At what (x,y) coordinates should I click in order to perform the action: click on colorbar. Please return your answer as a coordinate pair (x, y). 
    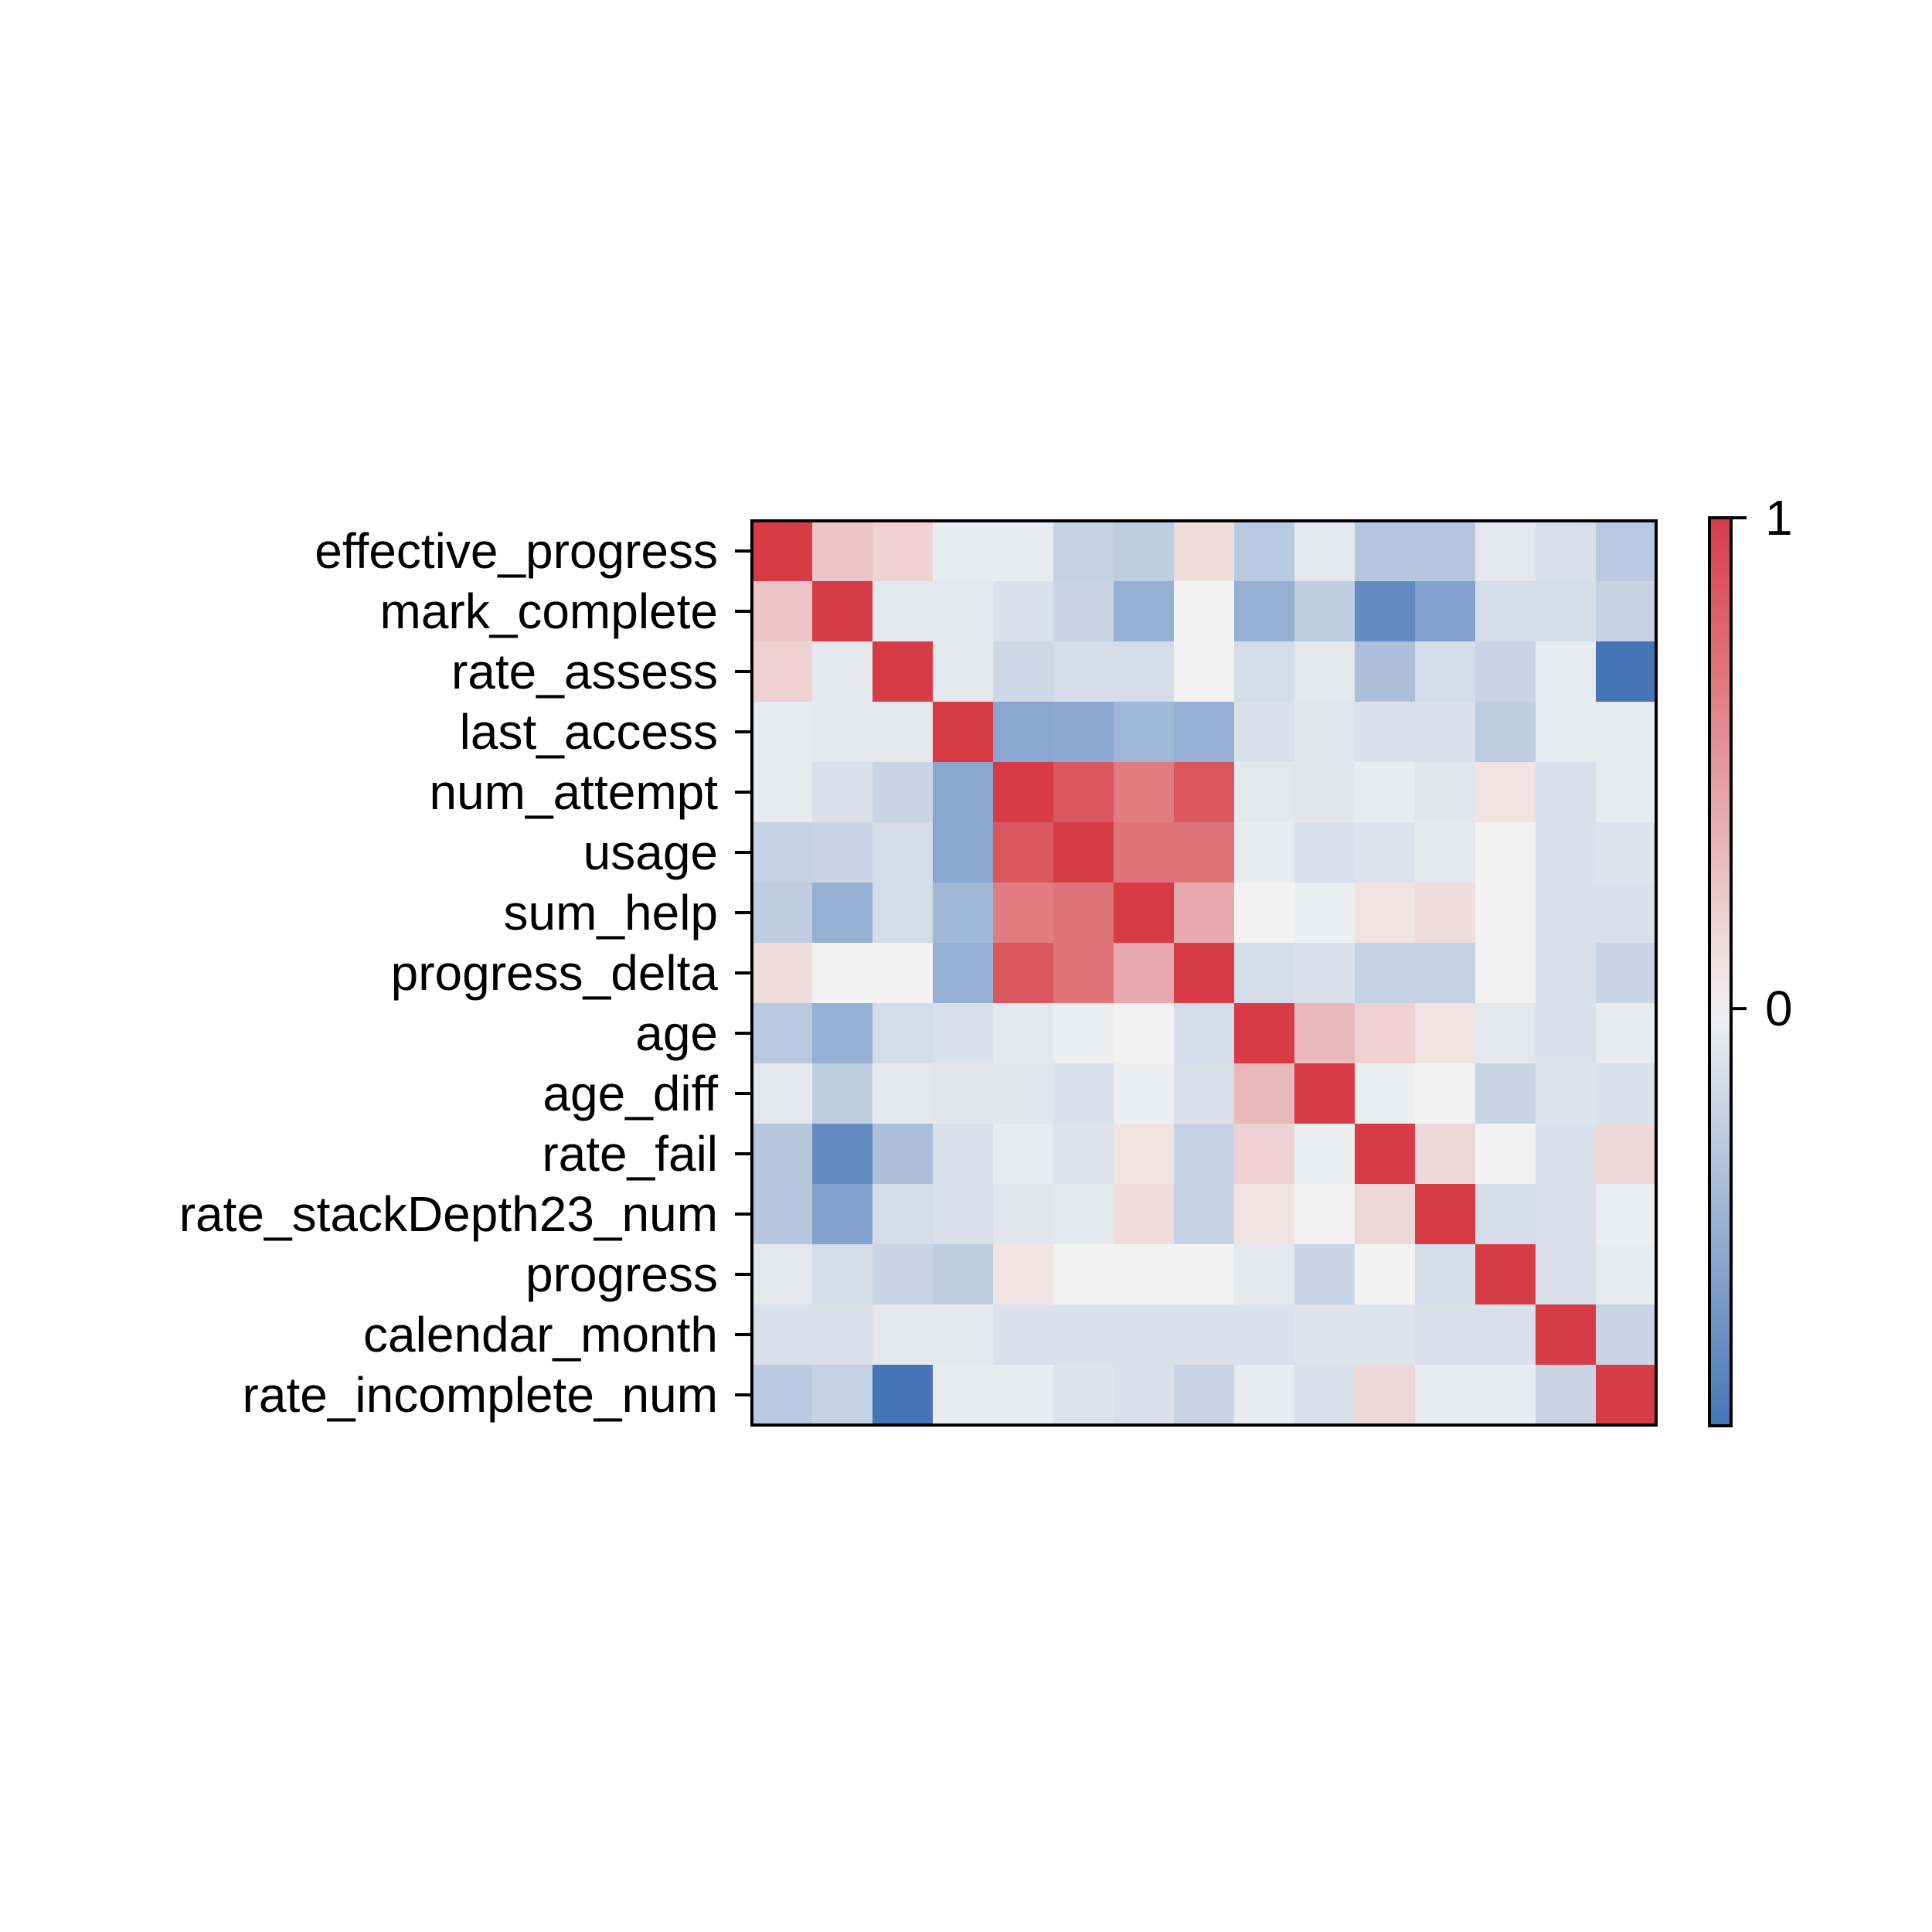
    Looking at the image, I should click on (1721, 971).